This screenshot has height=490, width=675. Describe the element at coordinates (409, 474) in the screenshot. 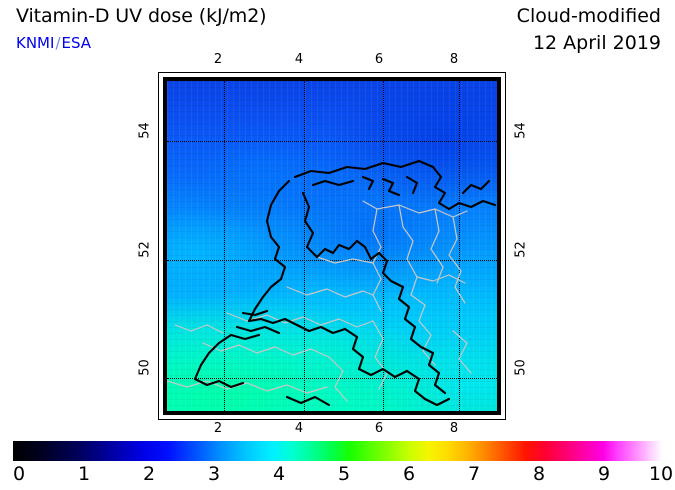

I see `colorbar-tick-6: 6` at that location.